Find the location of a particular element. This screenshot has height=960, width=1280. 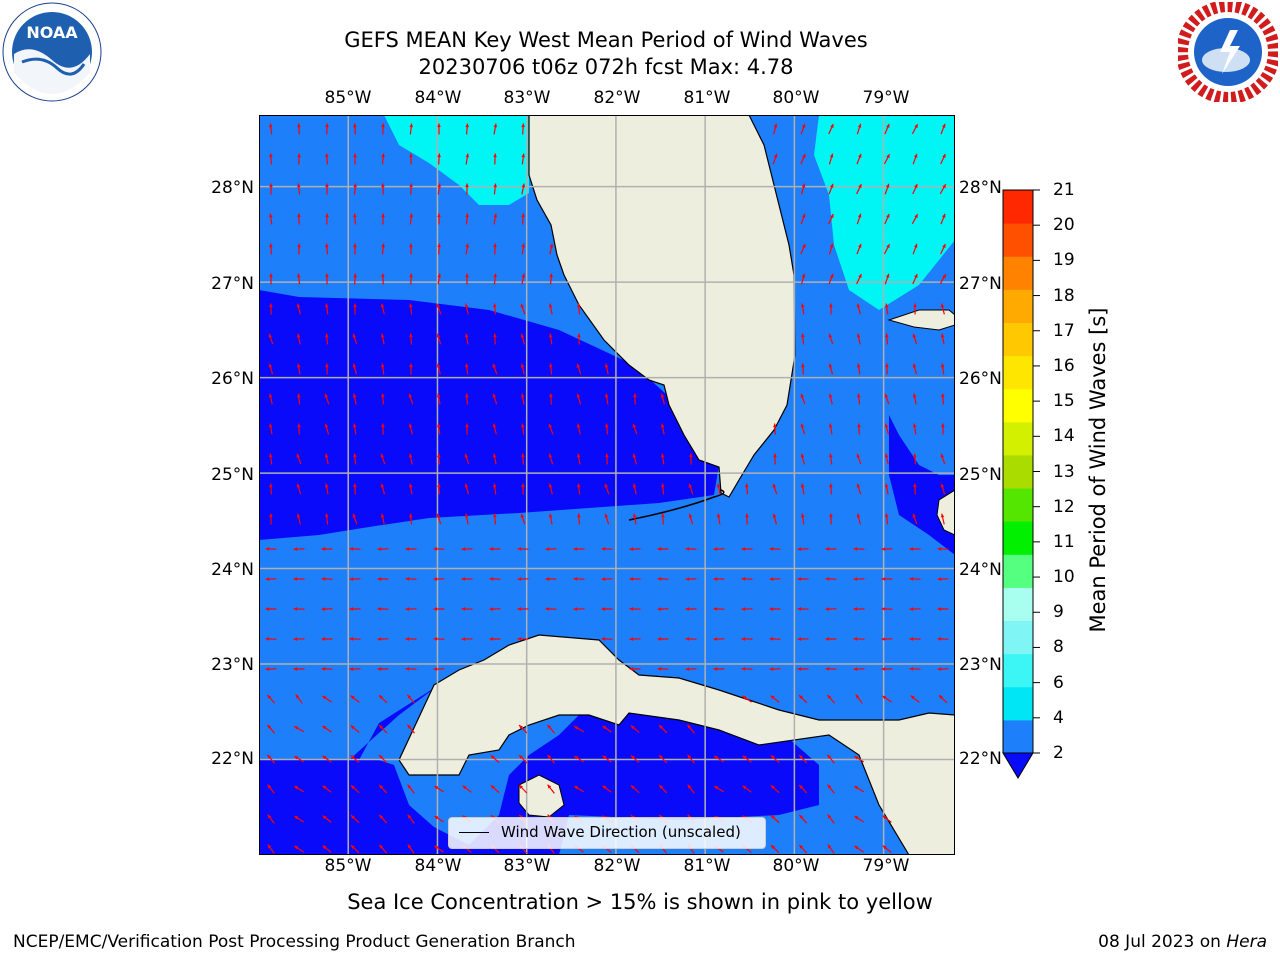

colorbar-label: Mean Period of Wind Waves [s] is located at coordinates (1098, 470).